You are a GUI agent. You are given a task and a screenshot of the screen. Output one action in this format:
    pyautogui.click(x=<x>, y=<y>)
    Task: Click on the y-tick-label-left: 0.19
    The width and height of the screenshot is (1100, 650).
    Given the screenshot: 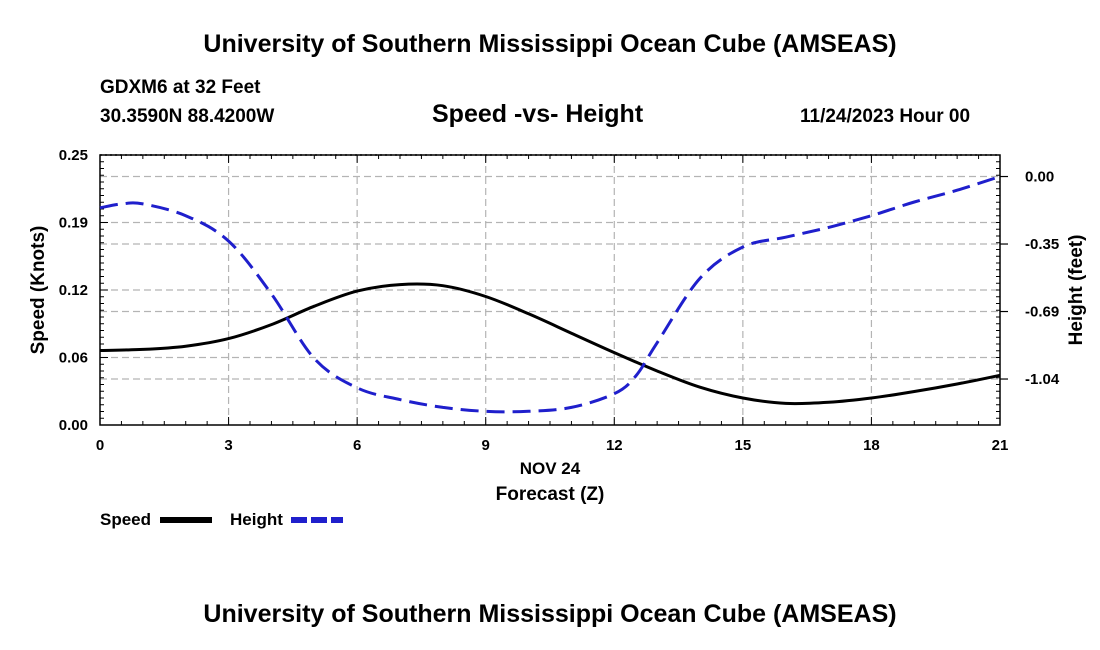 What is the action you would take?
    pyautogui.click(x=73, y=223)
    